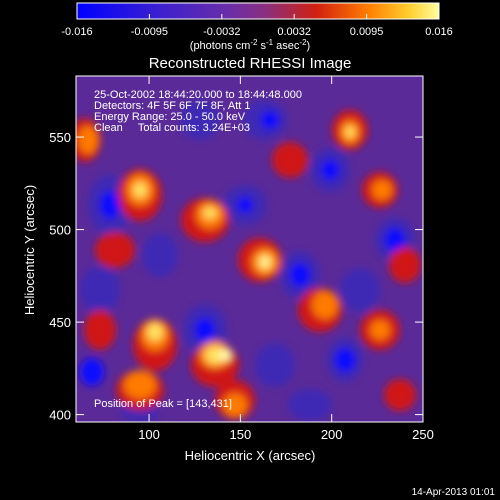 The image size is (500, 500). I want to click on y-tick-label: 550, so click(60, 137).